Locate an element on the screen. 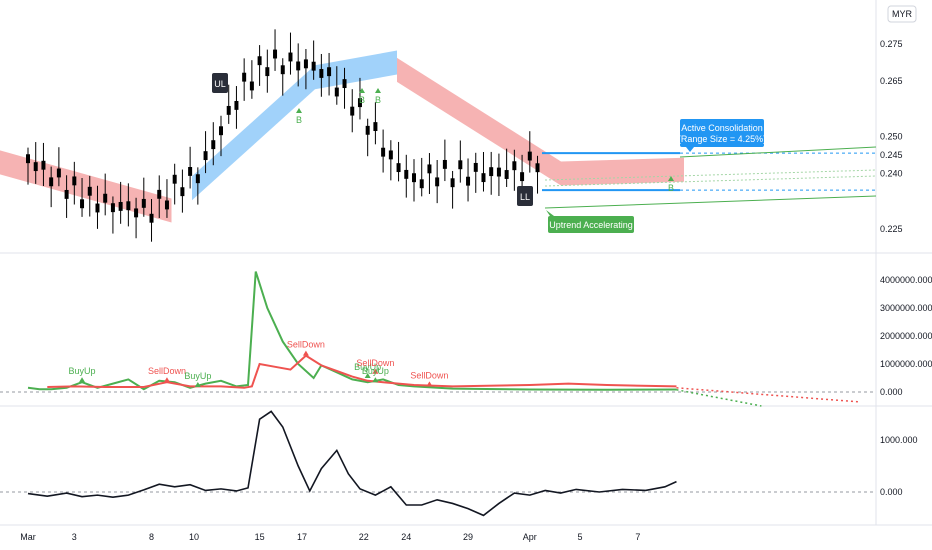  consolidation-title: Active Consolidation is located at coordinates (722, 128).